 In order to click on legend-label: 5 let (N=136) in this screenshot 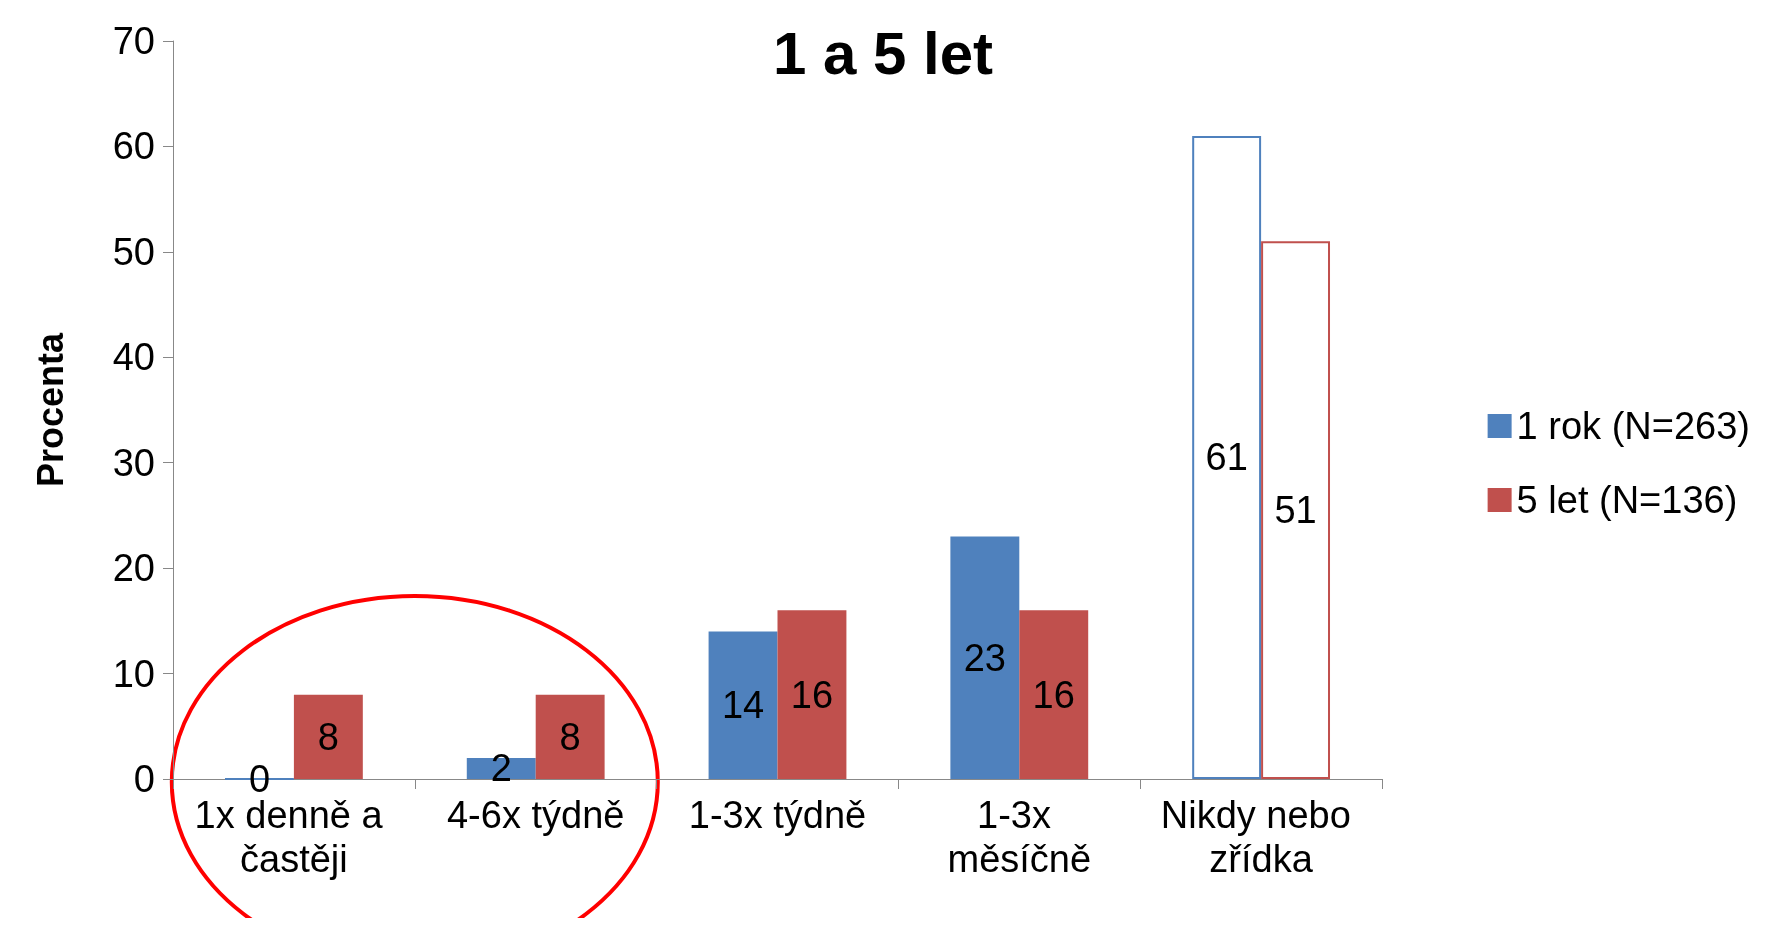, I will do `click(1627, 500)`.